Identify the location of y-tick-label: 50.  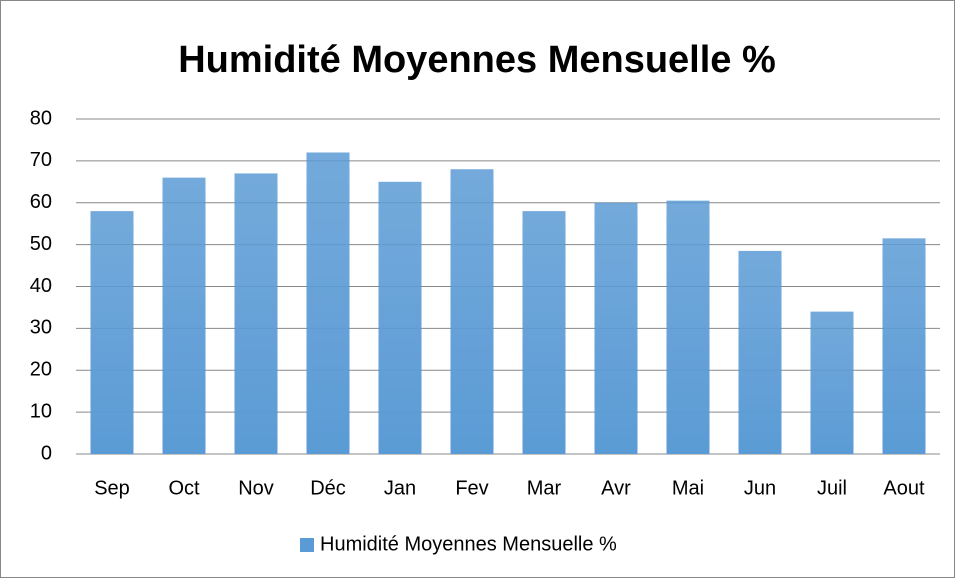
(41, 244).